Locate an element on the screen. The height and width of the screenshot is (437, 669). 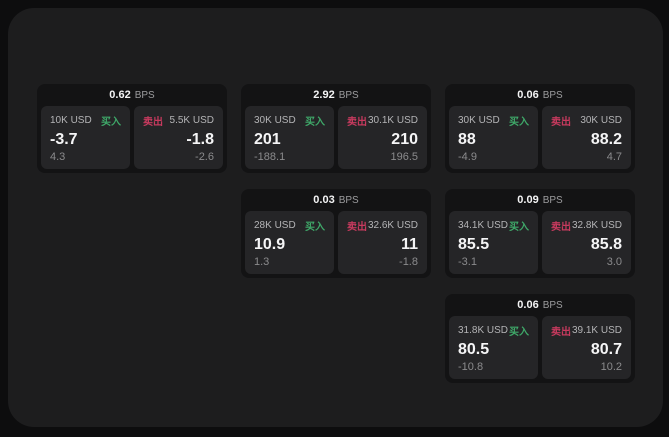
buy-change: -4.9 is located at coordinates (467, 157).